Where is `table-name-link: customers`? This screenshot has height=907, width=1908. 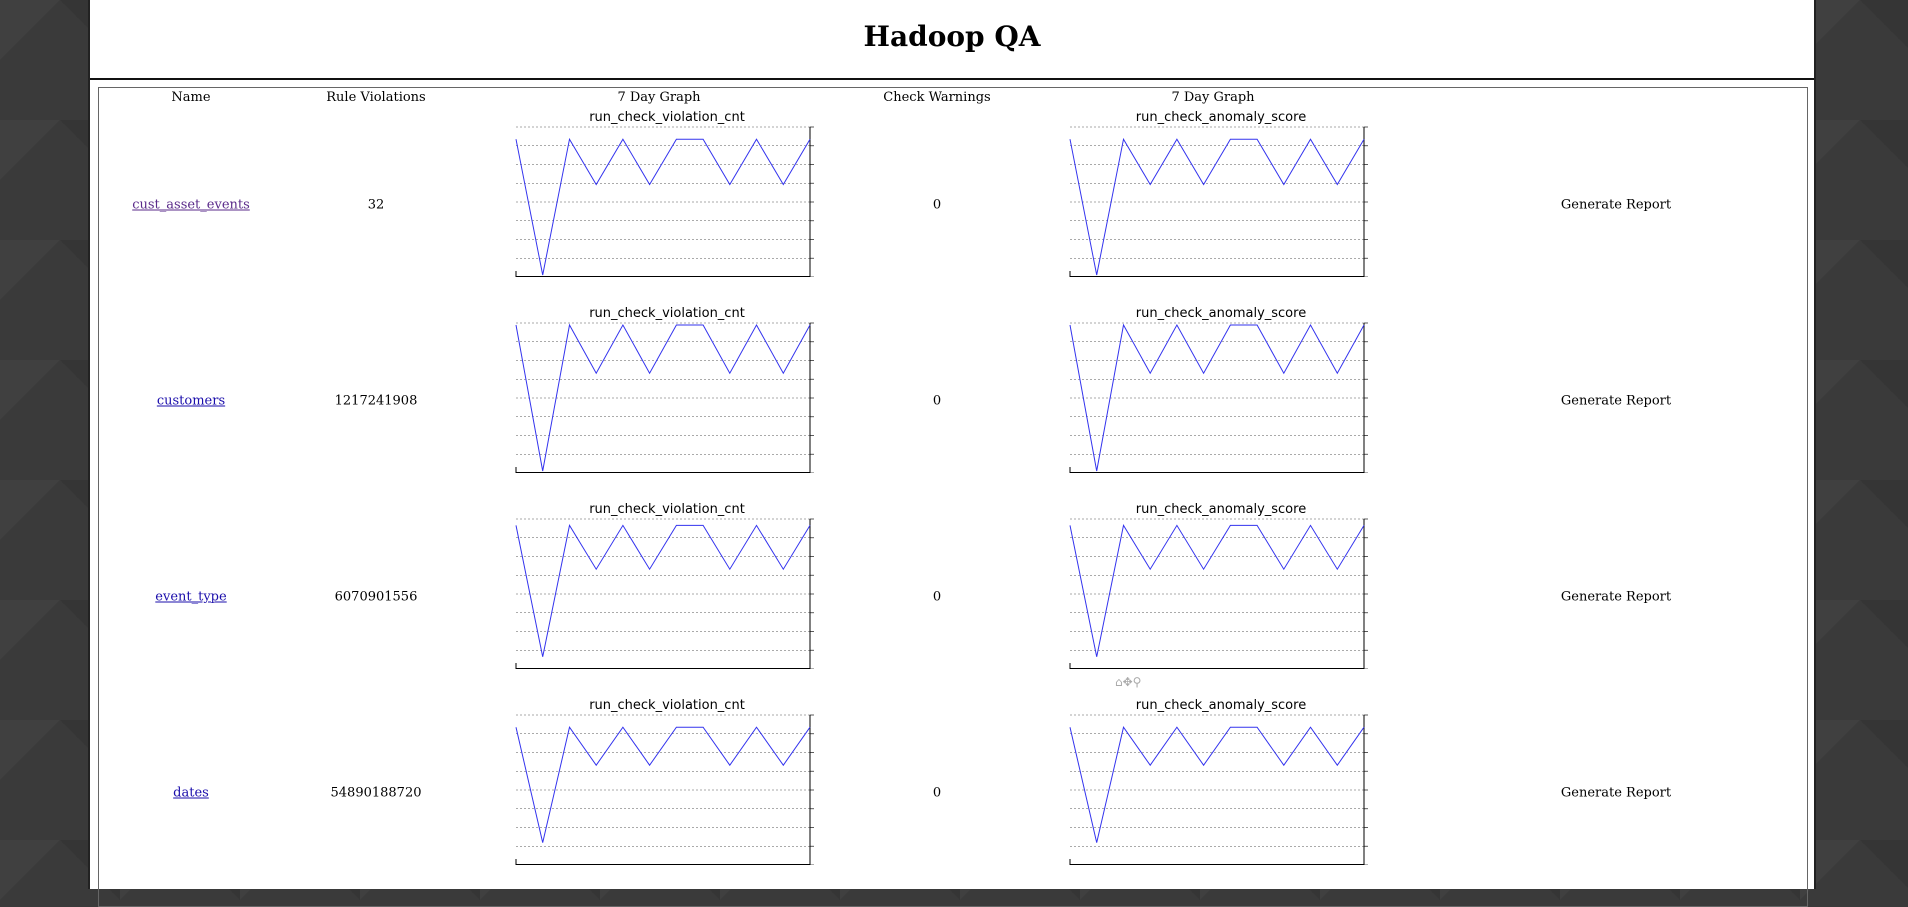
table-name-link: customers is located at coordinates (191, 401).